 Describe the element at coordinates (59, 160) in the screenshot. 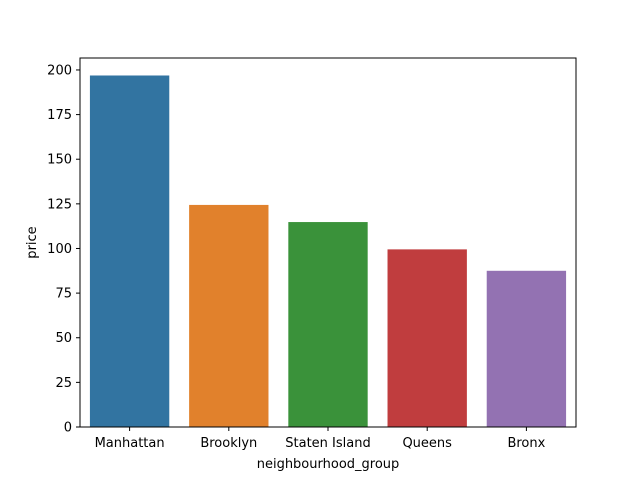

I see `y-tick-label: 150` at that location.